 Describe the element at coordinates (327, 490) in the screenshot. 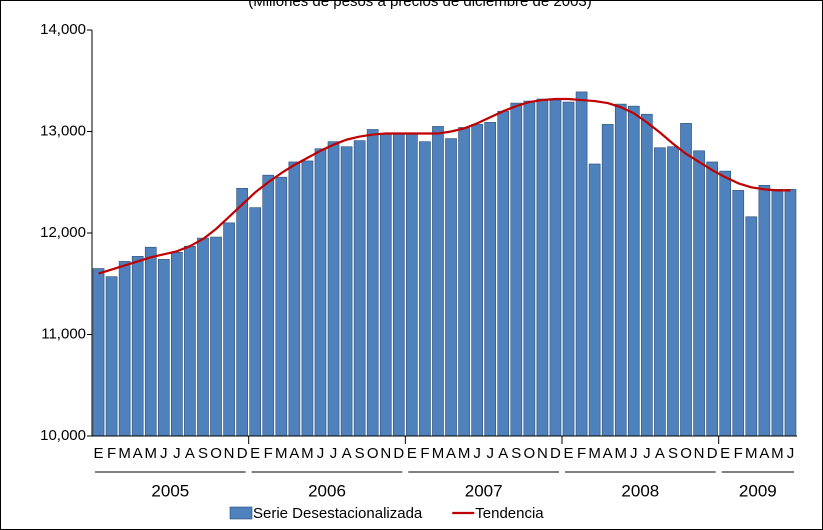

I see `year-label: 2006` at that location.